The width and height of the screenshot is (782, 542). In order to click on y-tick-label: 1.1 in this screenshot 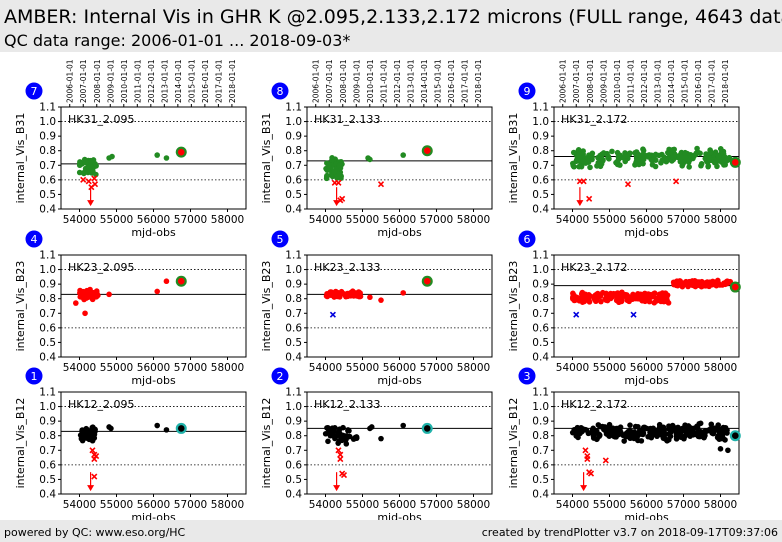, I will do `click(47, 108)`.